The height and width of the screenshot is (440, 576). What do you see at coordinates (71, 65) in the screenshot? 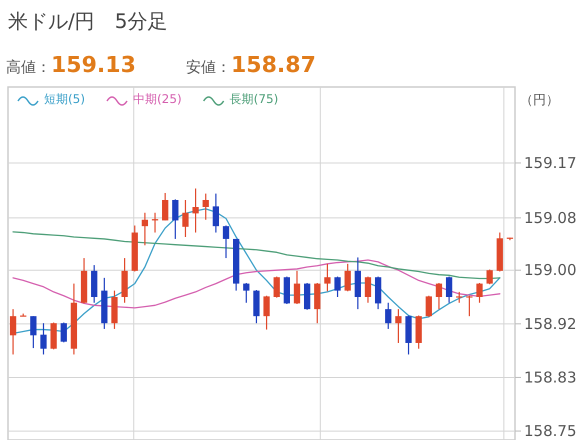
I see `annotation: 高値：159.13` at bounding box center [71, 65].